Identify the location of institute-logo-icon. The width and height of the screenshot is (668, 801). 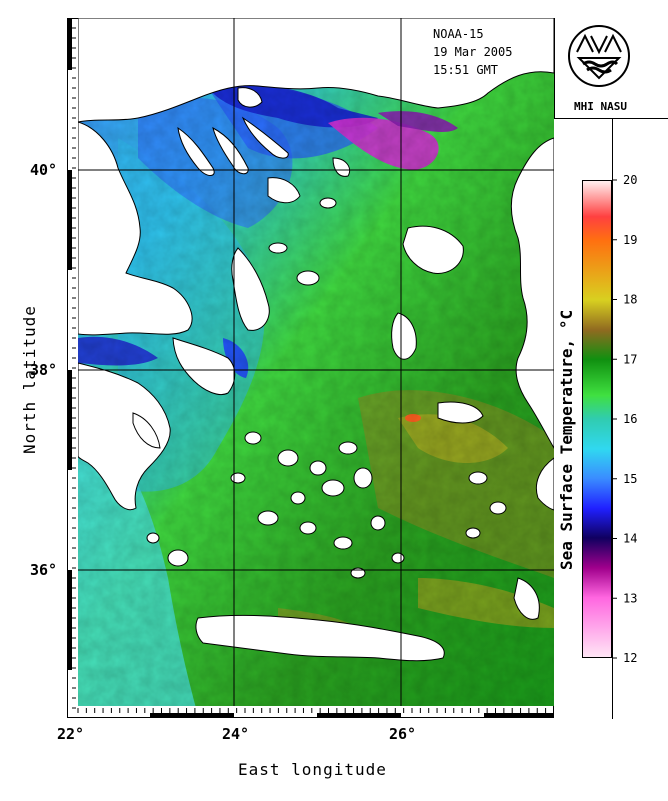
(599, 56).